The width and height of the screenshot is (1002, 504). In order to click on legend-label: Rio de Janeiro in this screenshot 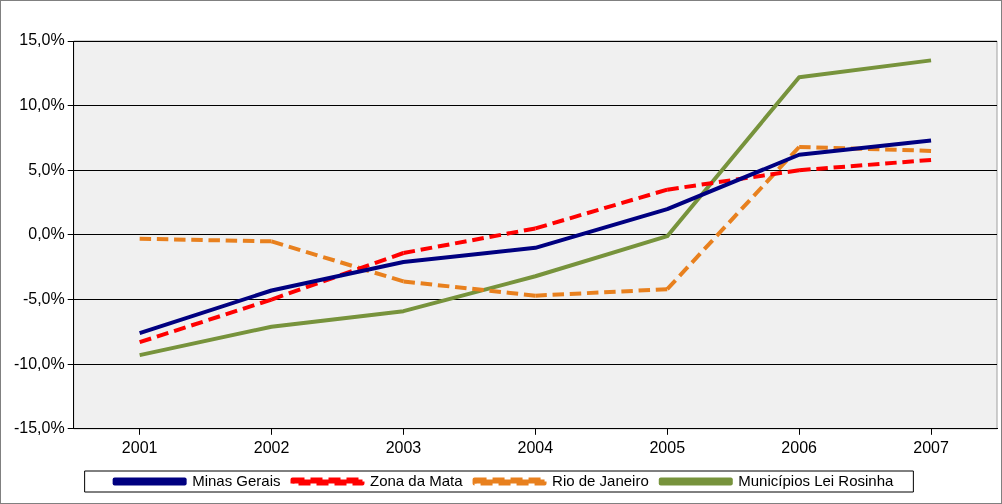, I will do `click(600, 480)`.